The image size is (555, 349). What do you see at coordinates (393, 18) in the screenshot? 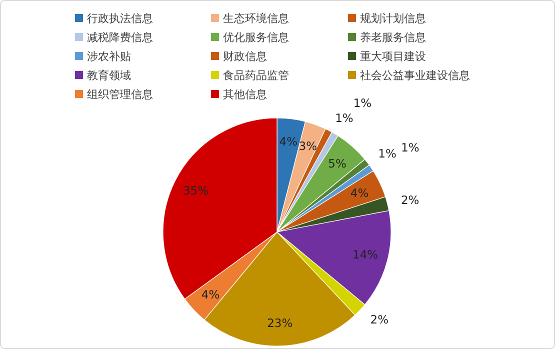
I see `legend-label: 规划计划信息` at bounding box center [393, 18].